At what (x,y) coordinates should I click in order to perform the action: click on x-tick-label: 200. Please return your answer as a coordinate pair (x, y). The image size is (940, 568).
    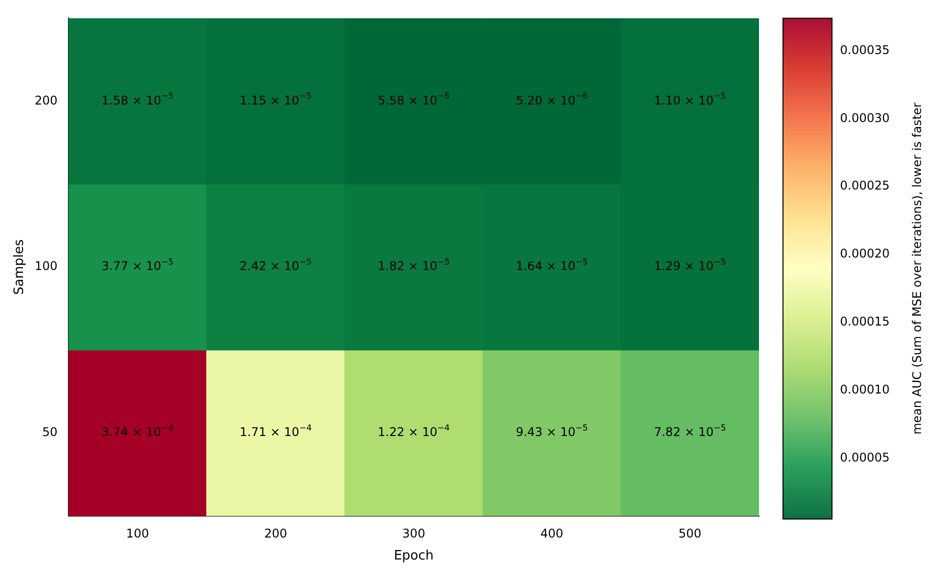
    Looking at the image, I should click on (276, 533).